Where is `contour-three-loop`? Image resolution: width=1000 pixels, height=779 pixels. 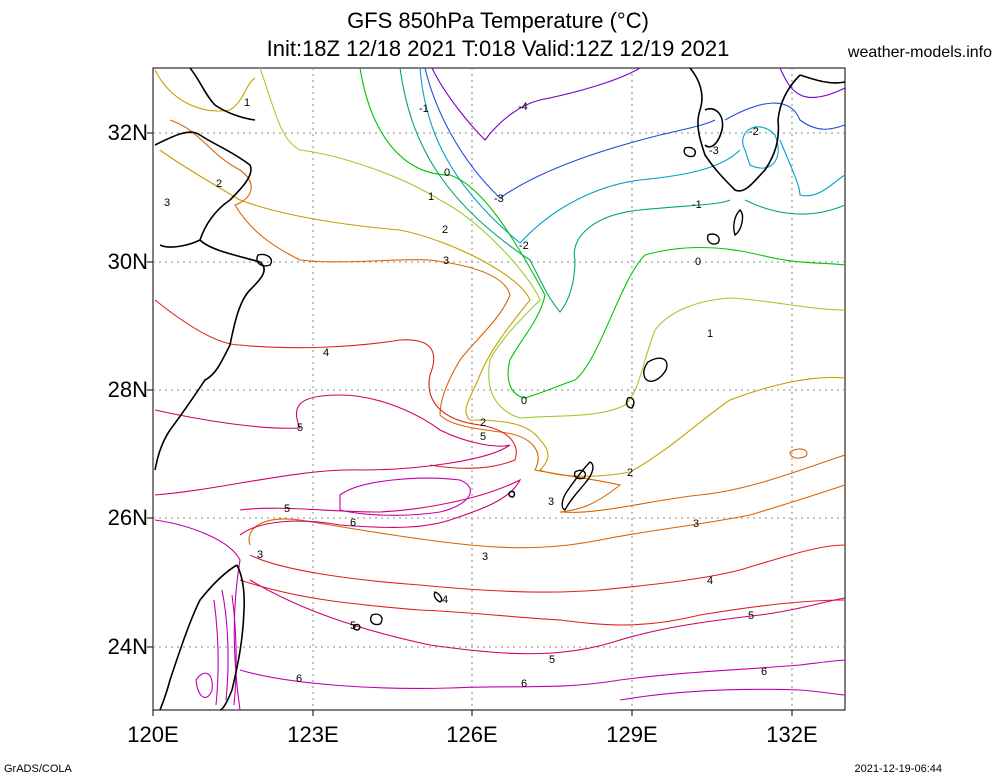
contour-three-loop is located at coordinates (798, 453).